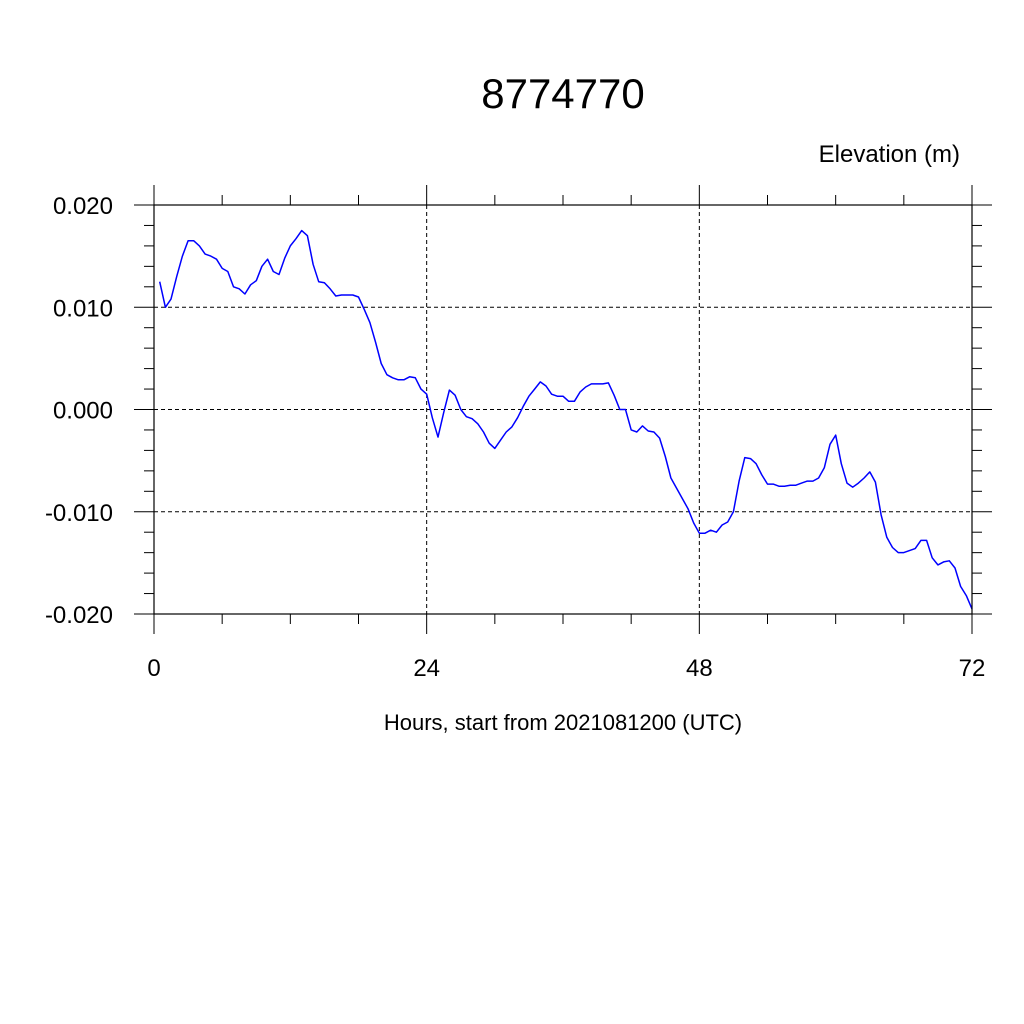  What do you see at coordinates (83, 411) in the screenshot?
I see `y-tick-label: 0.000` at bounding box center [83, 411].